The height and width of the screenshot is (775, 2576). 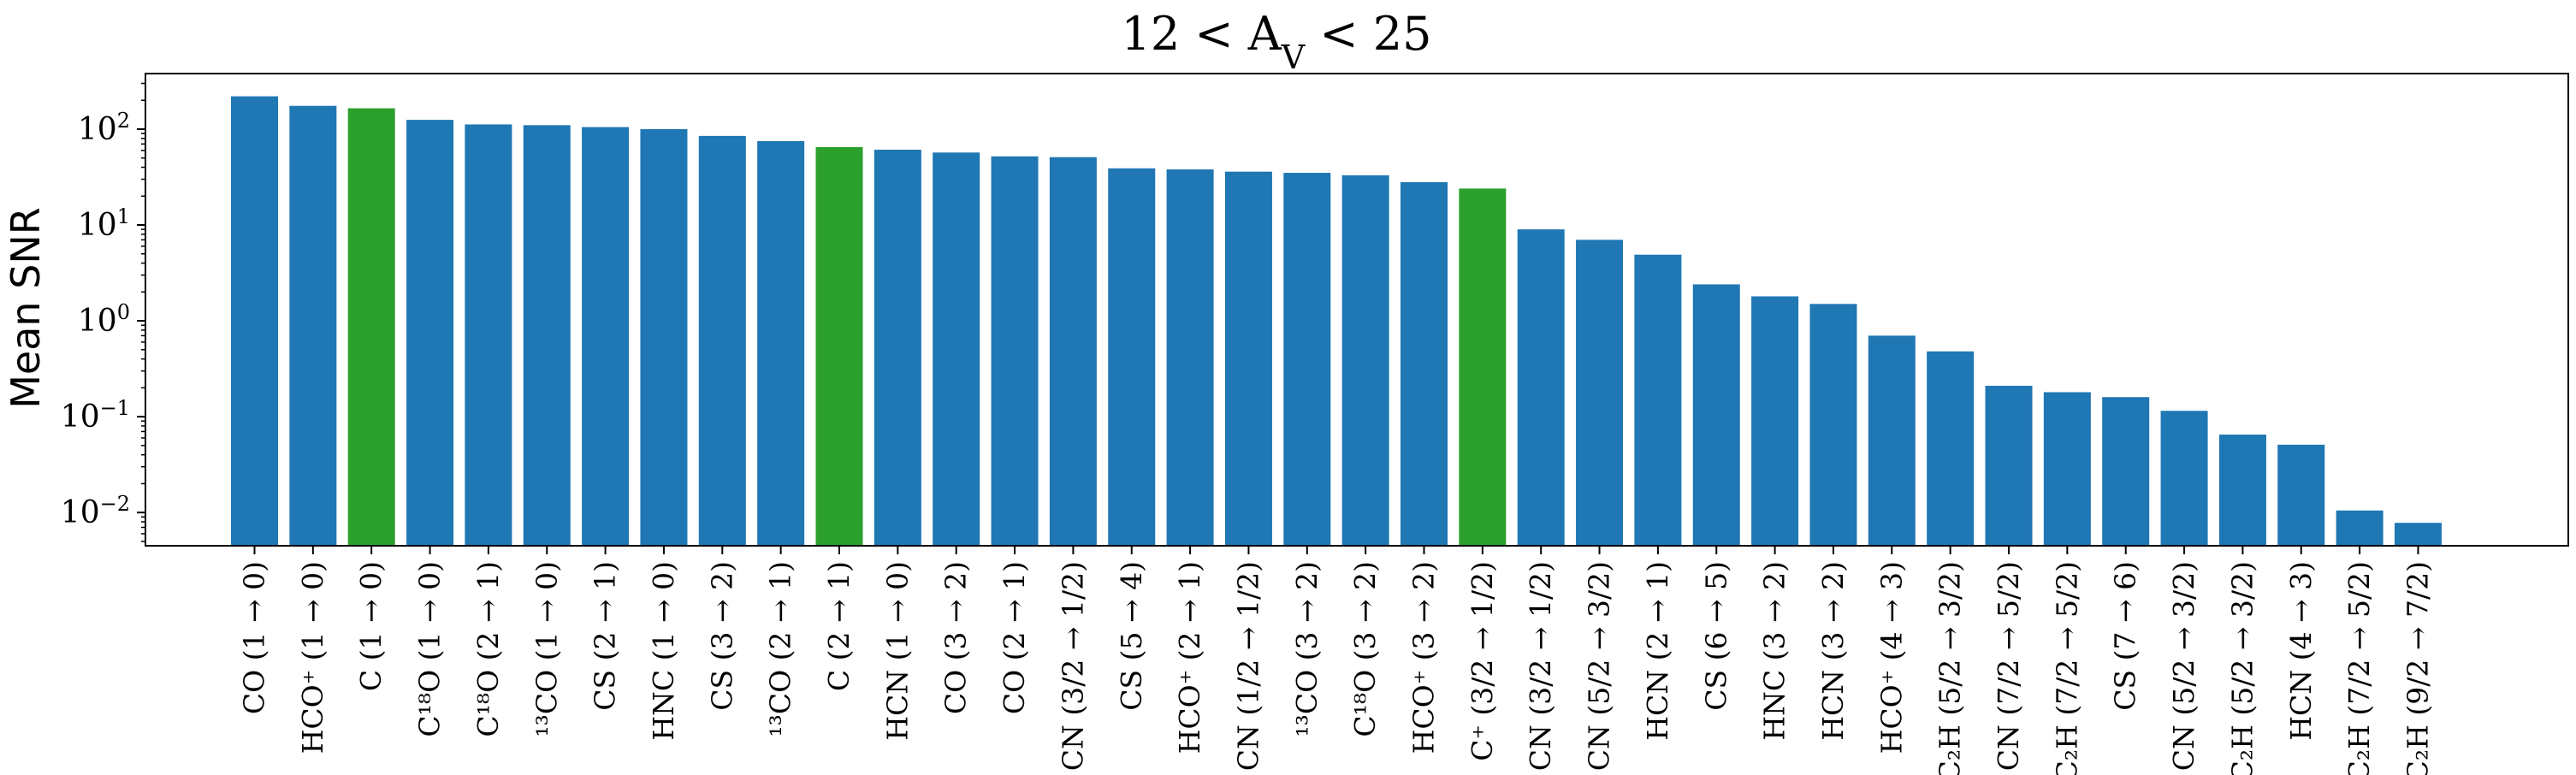 I want to click on x-tick-label: HNC (1 → 0), so click(x=663, y=651).